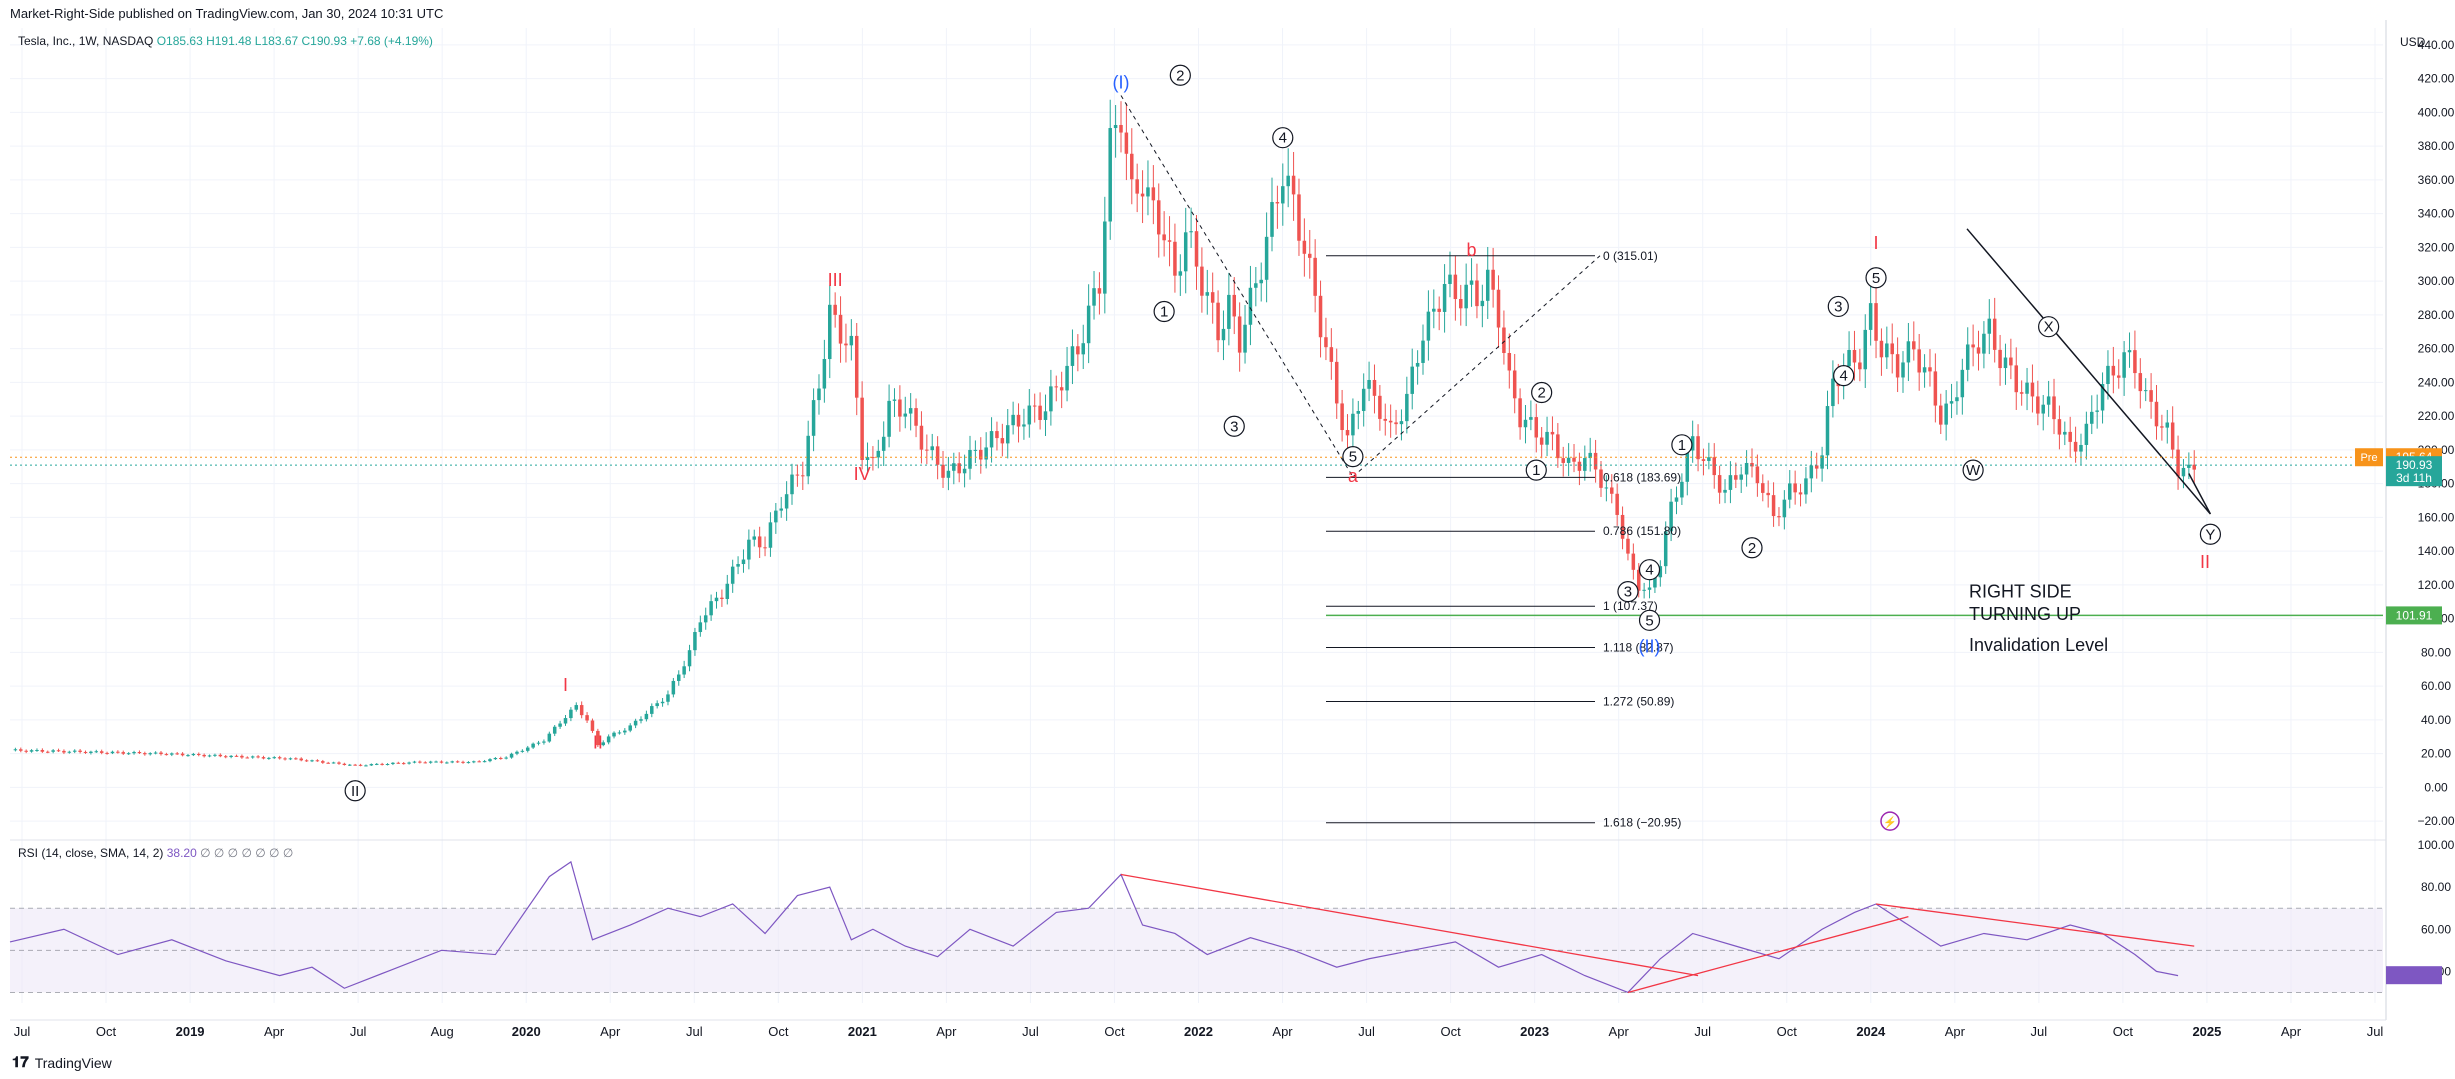 The image size is (2455, 1079). What do you see at coordinates (1702, 1031) in the screenshot?
I see `time-tick-label: Jul` at bounding box center [1702, 1031].